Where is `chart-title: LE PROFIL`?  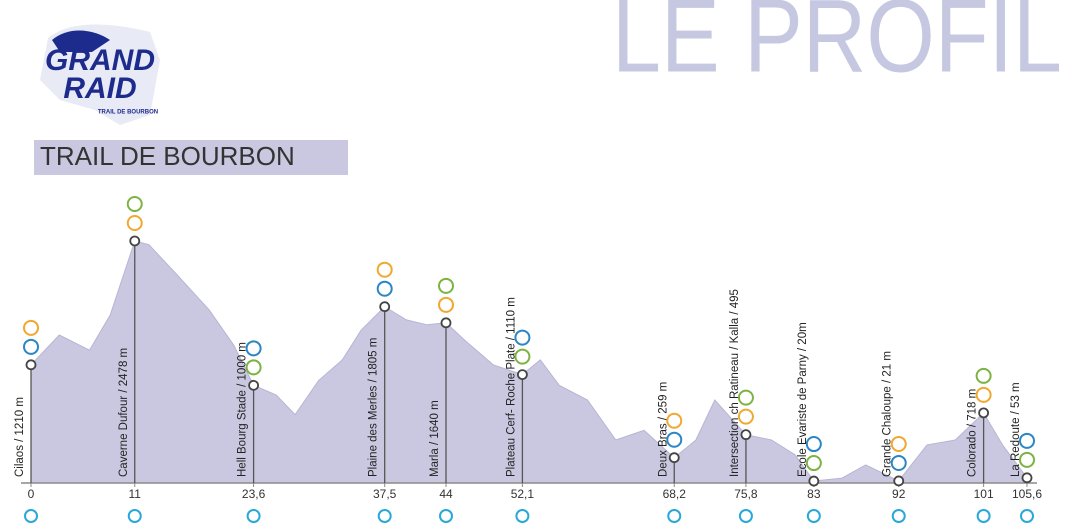 chart-title: LE PROFIL is located at coordinates (837, 47).